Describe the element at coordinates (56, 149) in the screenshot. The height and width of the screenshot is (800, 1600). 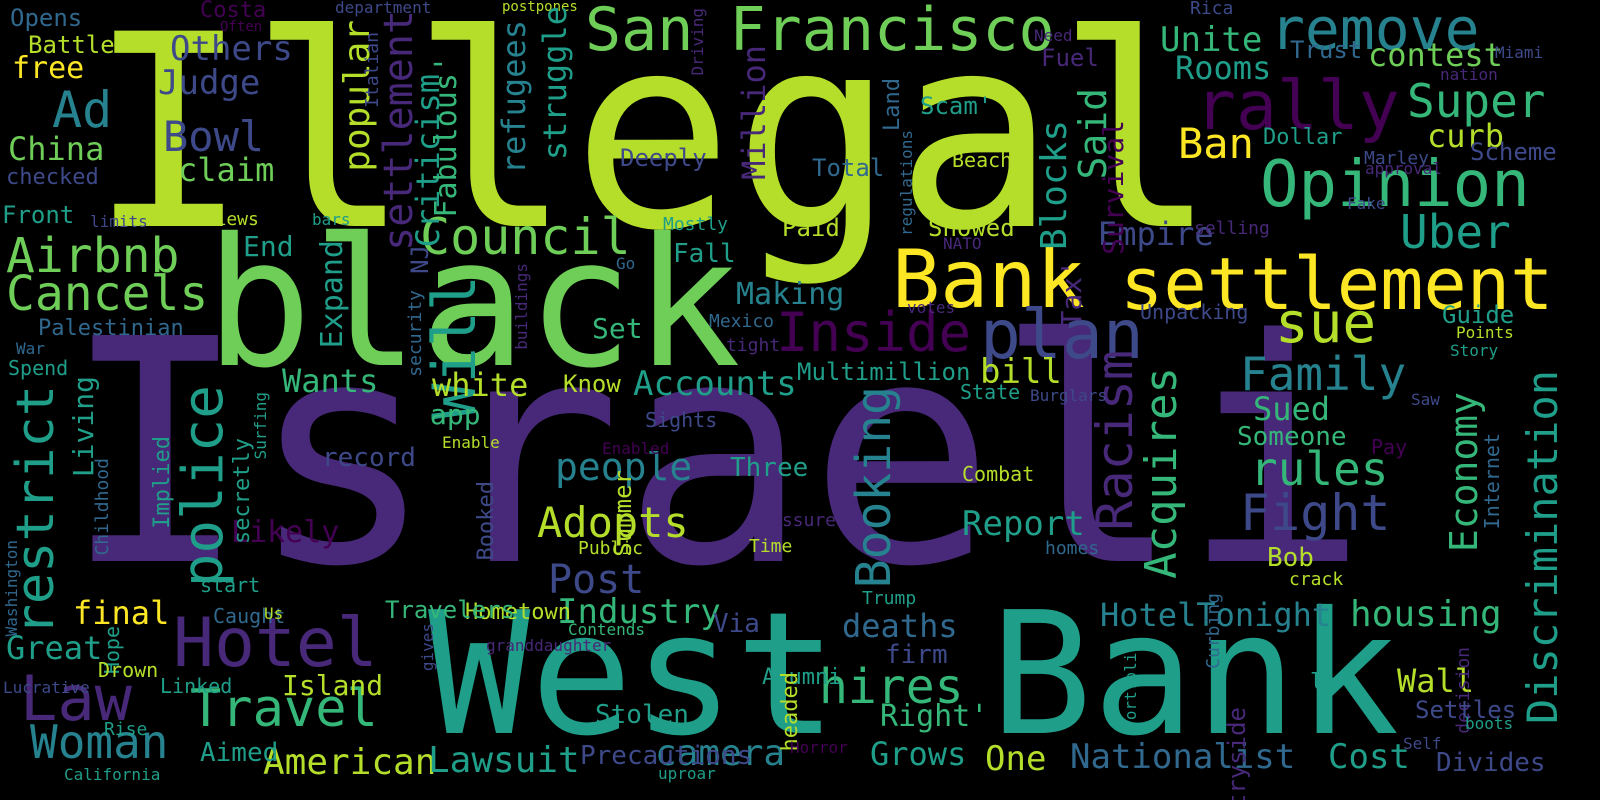
I see `word-china: China` at that location.